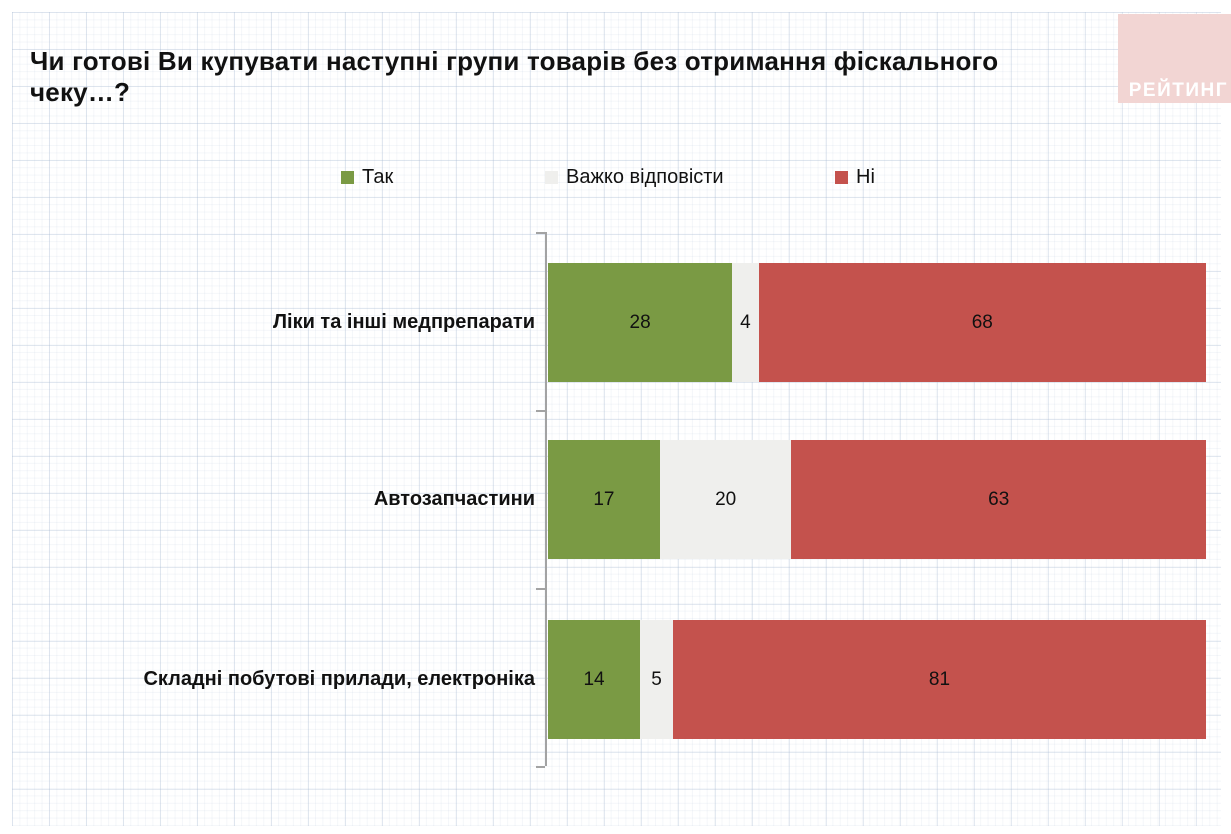 This screenshot has width=1231, height=834. I want to click on stacked-bar: 28 4 68, so click(877, 322).